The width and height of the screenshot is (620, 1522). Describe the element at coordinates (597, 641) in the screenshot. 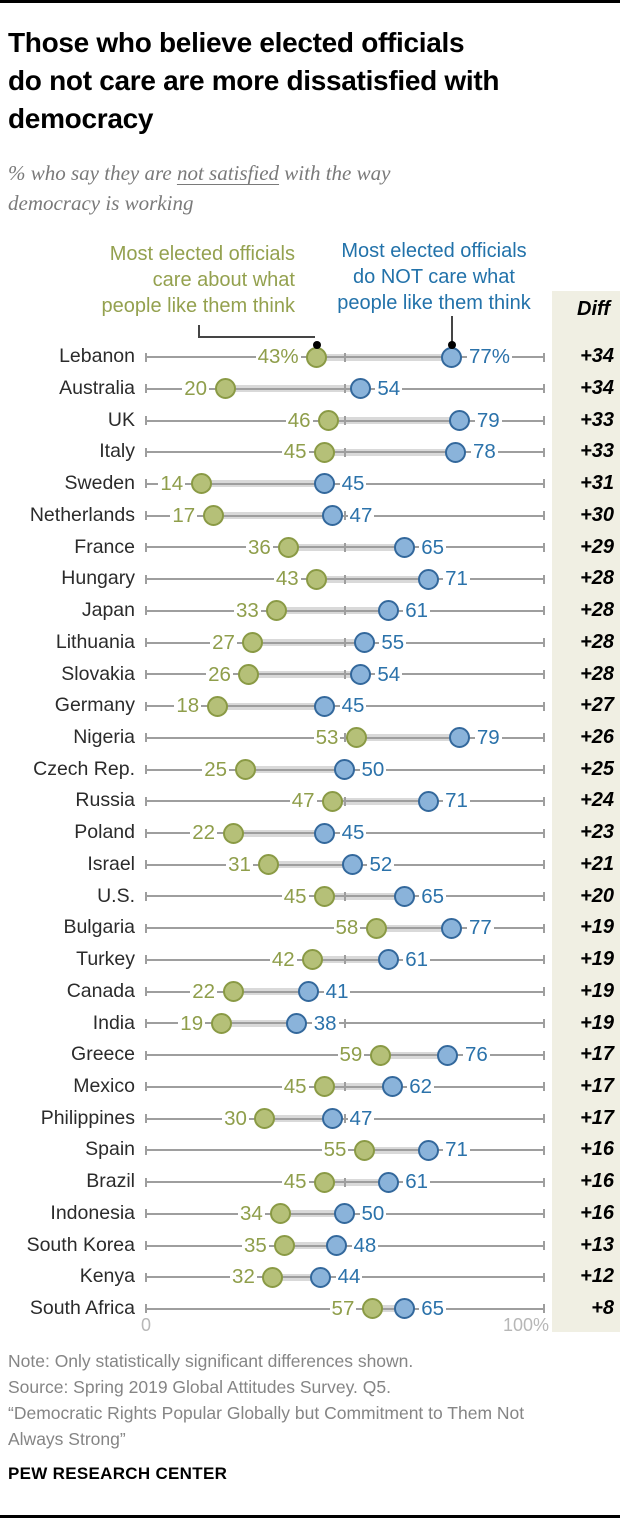

I see `diff-value: +28` at that location.